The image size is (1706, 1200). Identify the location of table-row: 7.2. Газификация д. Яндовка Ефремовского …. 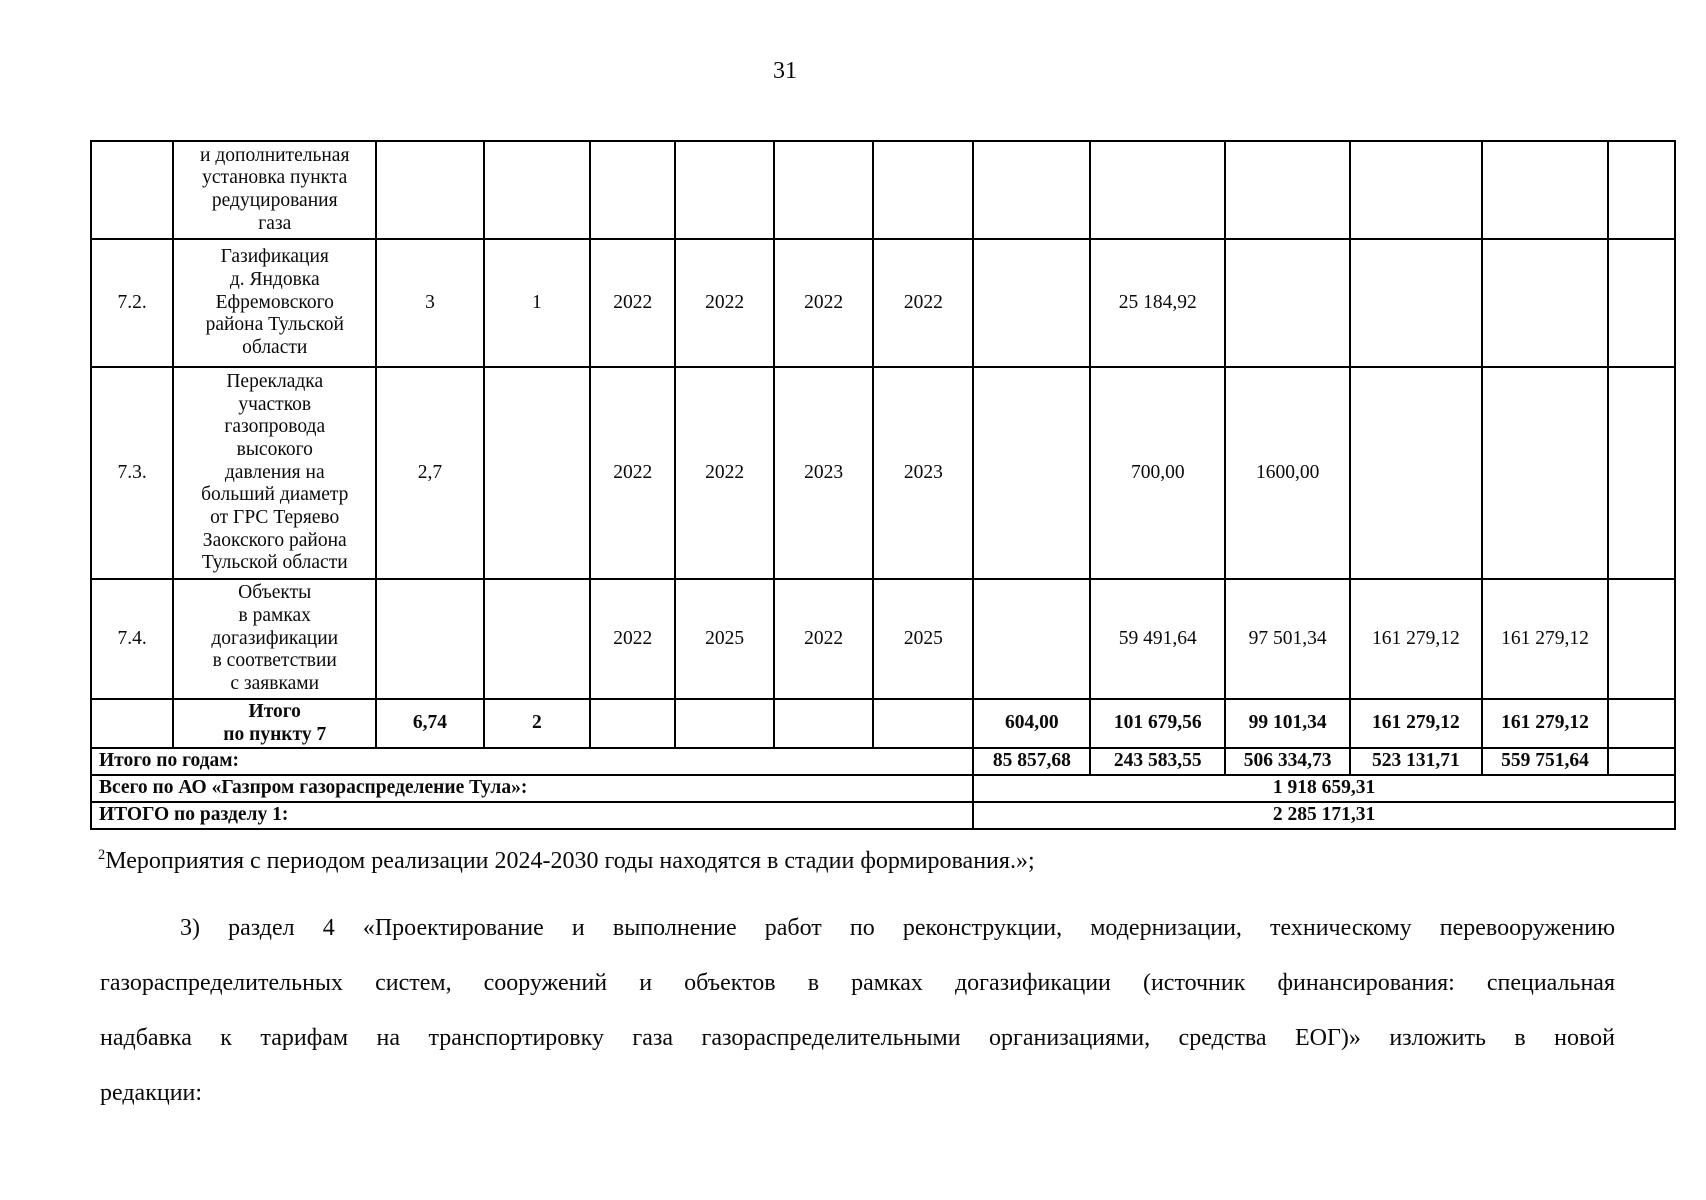
(882, 303).